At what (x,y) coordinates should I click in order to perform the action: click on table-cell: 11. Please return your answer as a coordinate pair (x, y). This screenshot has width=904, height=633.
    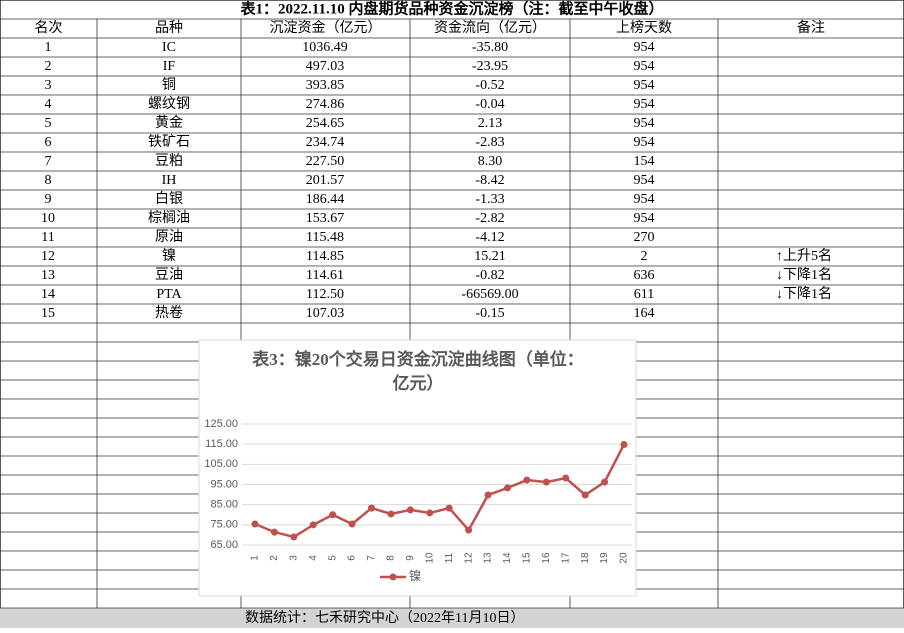
    Looking at the image, I should click on (47, 237).